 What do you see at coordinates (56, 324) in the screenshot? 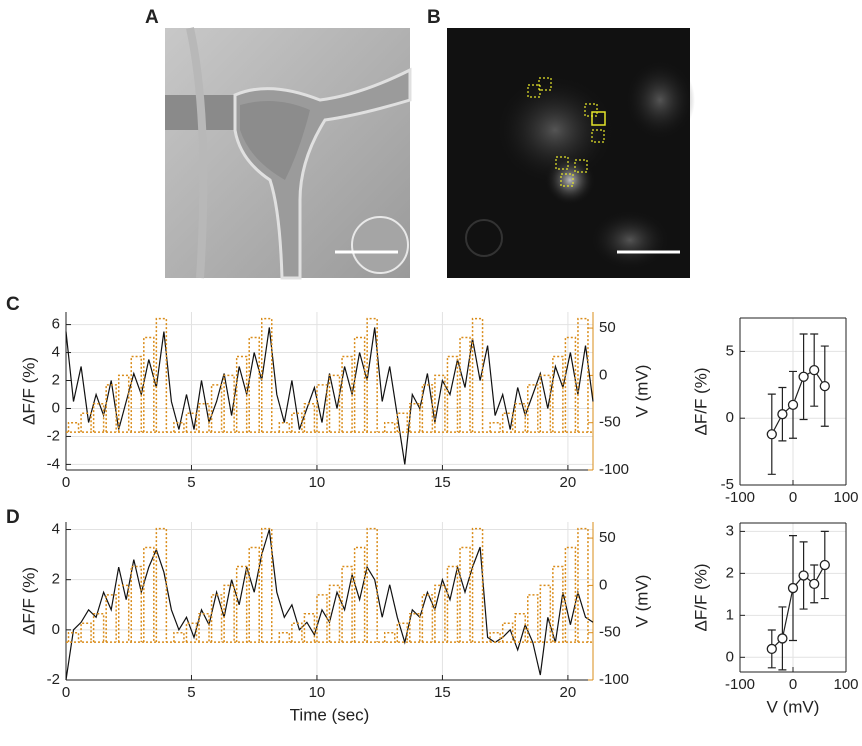
I see `y-tick-label: 6` at bounding box center [56, 324].